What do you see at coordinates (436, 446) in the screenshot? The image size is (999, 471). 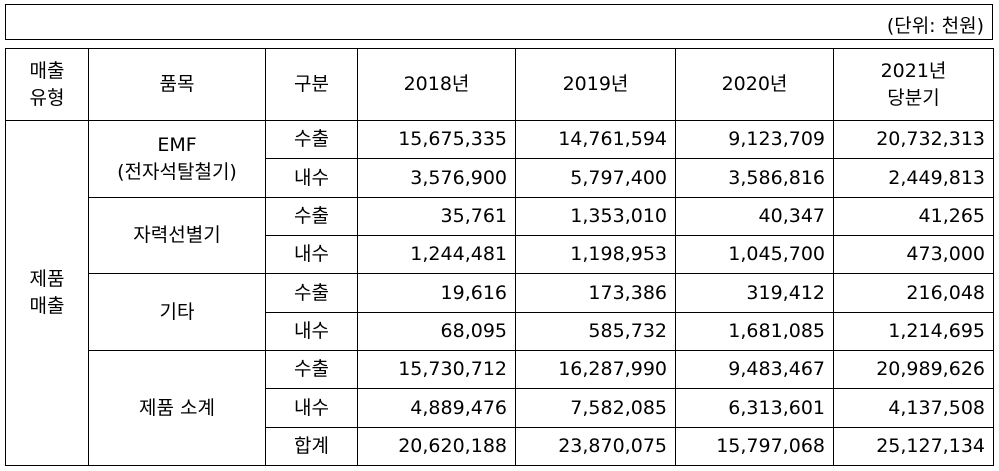 I see `value-cell: 20,620,188` at bounding box center [436, 446].